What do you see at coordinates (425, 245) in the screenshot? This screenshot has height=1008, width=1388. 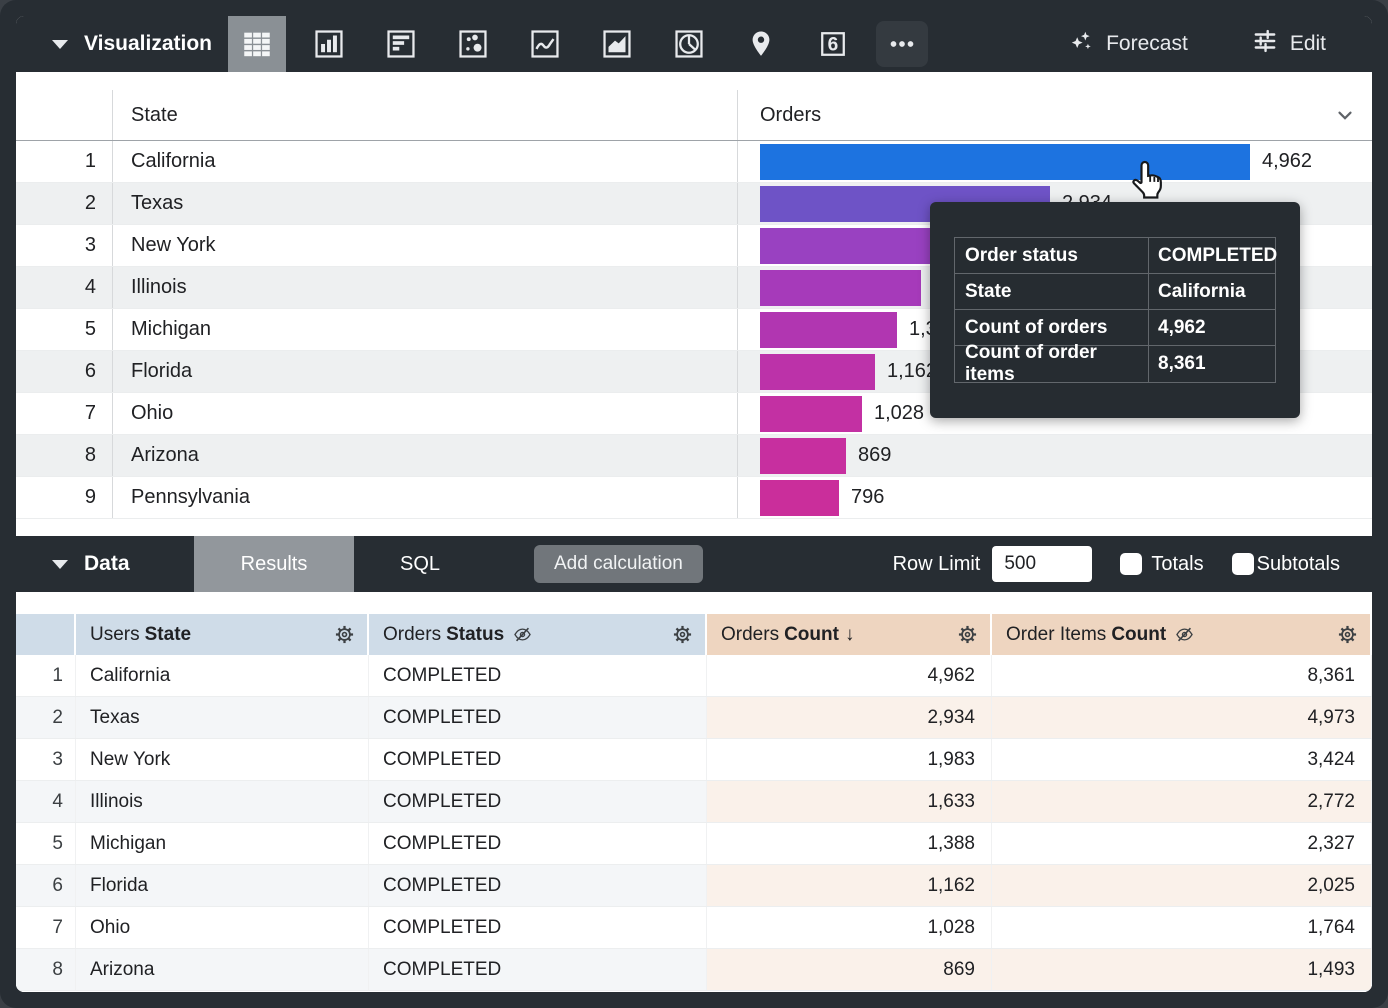 I see `viz-state-cell: New York` at bounding box center [425, 245].